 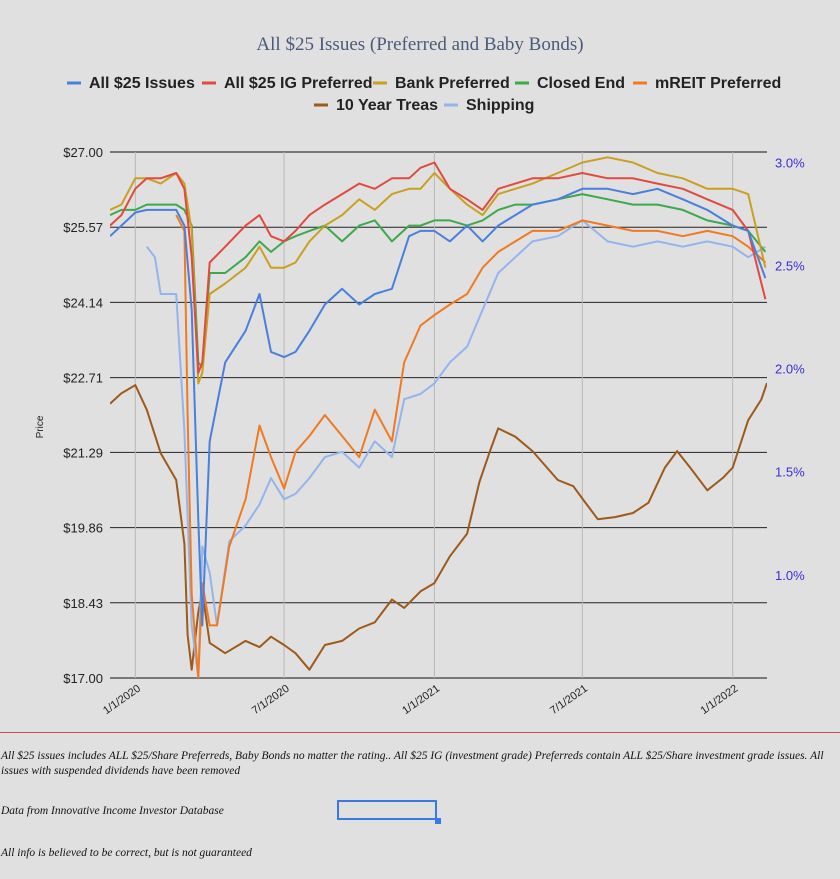 What do you see at coordinates (452, 83) in the screenshot?
I see `legend-label-bank-preferred: Bank Preferred` at bounding box center [452, 83].